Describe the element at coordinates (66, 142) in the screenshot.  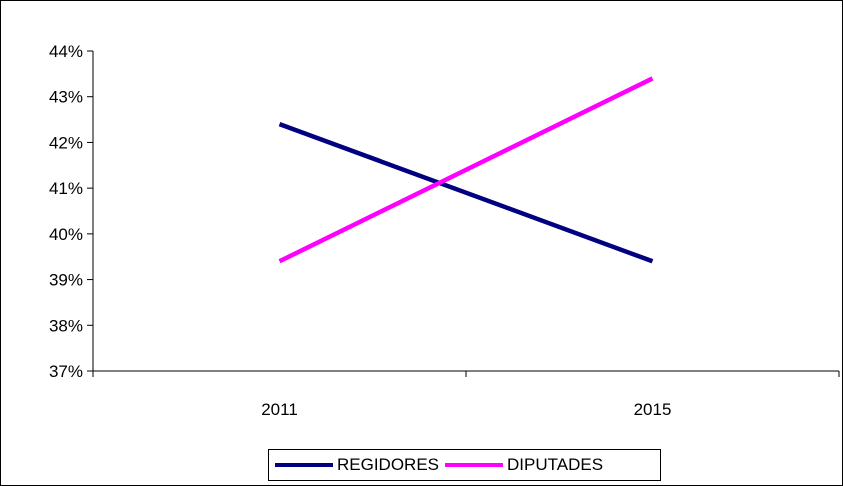
I see `y-tick-label: 42%` at that location.